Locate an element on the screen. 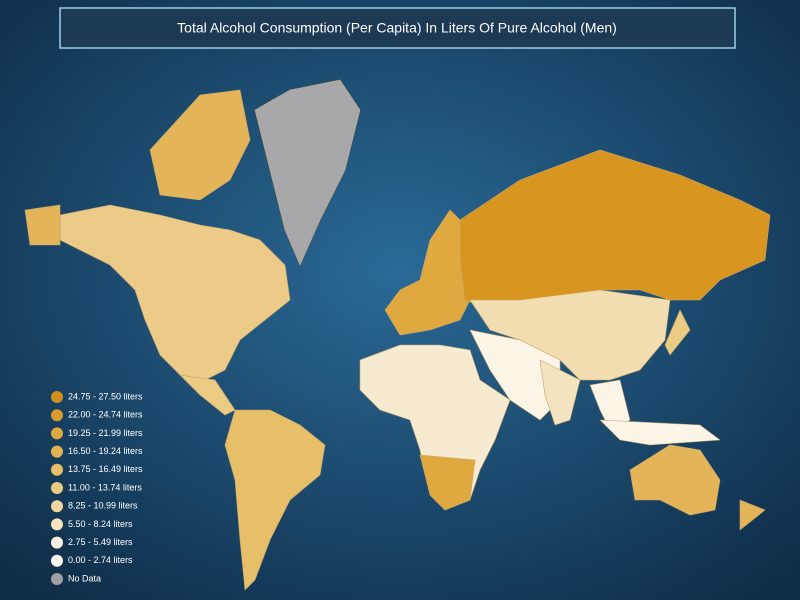 Image resolution: width=800 pixels, height=600 pixels. legend-label: 5.50 - 8.24 liters is located at coordinates (100, 524).